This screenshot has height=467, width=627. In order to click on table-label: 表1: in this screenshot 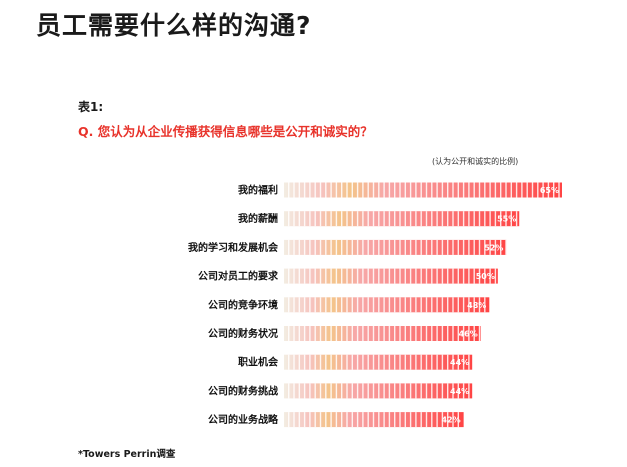, I will do `click(91, 107)`.